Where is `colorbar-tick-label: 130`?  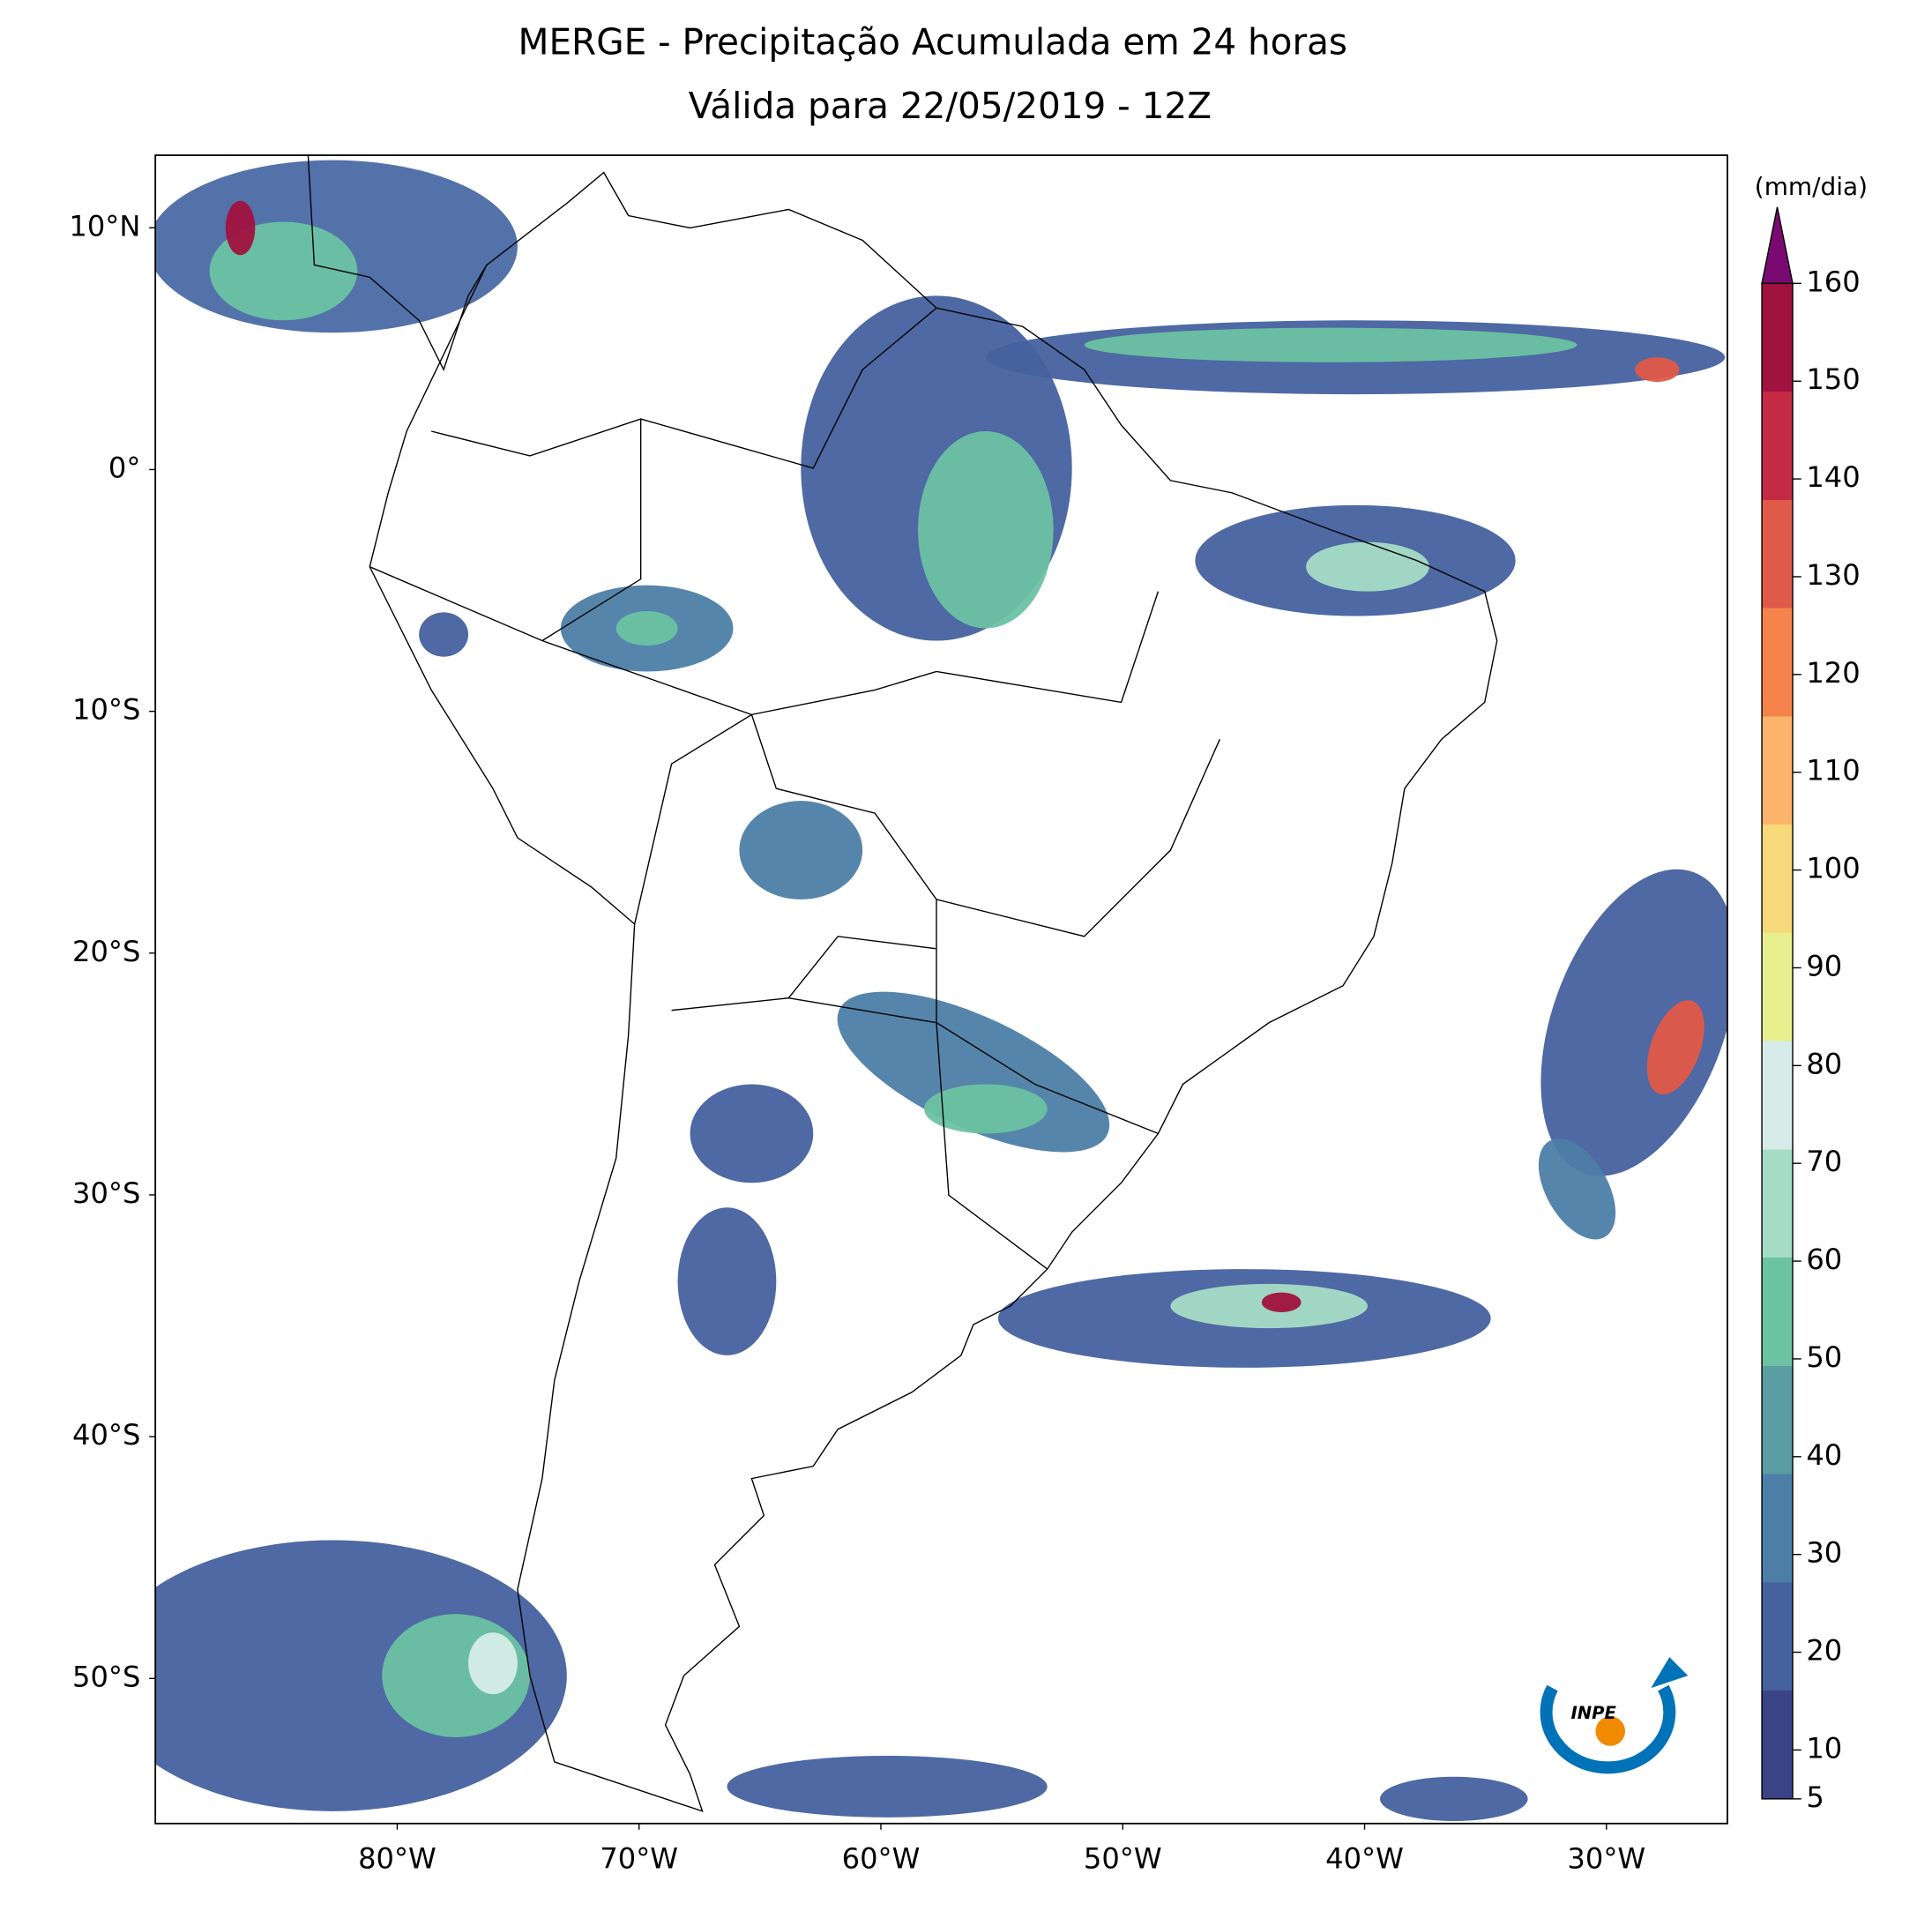
colorbar-tick-label: 130 is located at coordinates (1833, 575).